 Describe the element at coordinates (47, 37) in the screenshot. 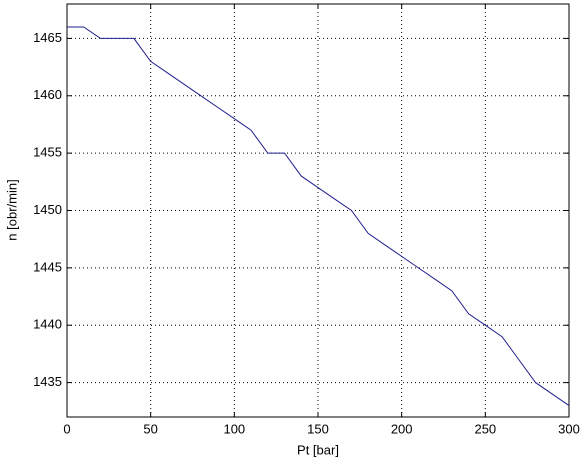

I see `y-tick-label: 1465` at that location.